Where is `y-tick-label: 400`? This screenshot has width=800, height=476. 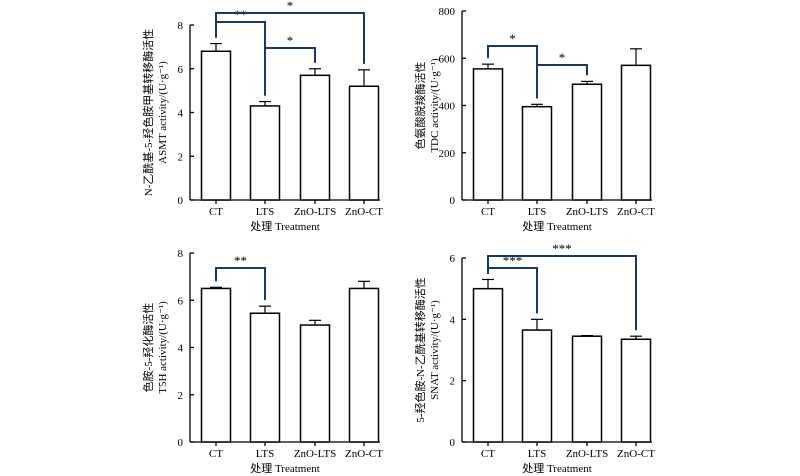 y-tick-label: 400 is located at coordinates (447, 107).